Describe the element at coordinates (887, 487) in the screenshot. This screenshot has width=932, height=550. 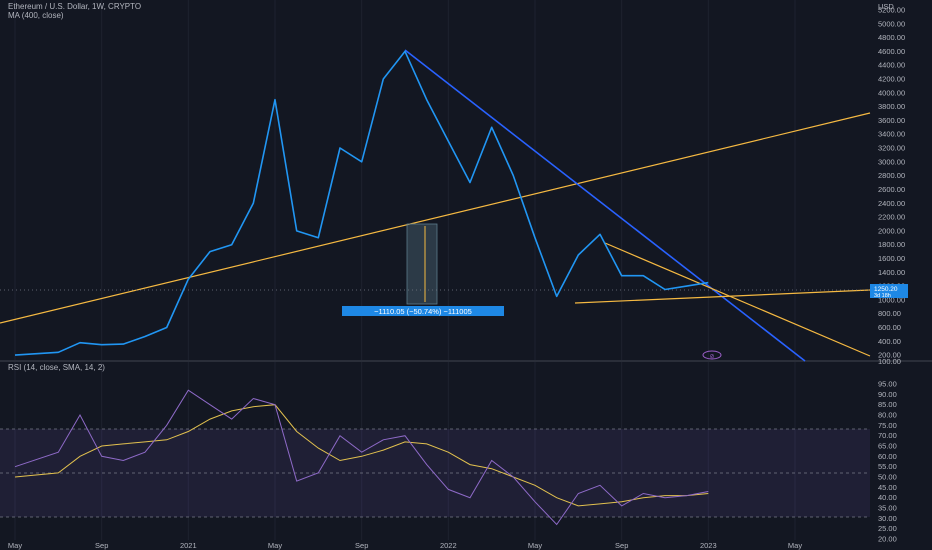
I see `rsi-axis-tick: 45.00` at that location.